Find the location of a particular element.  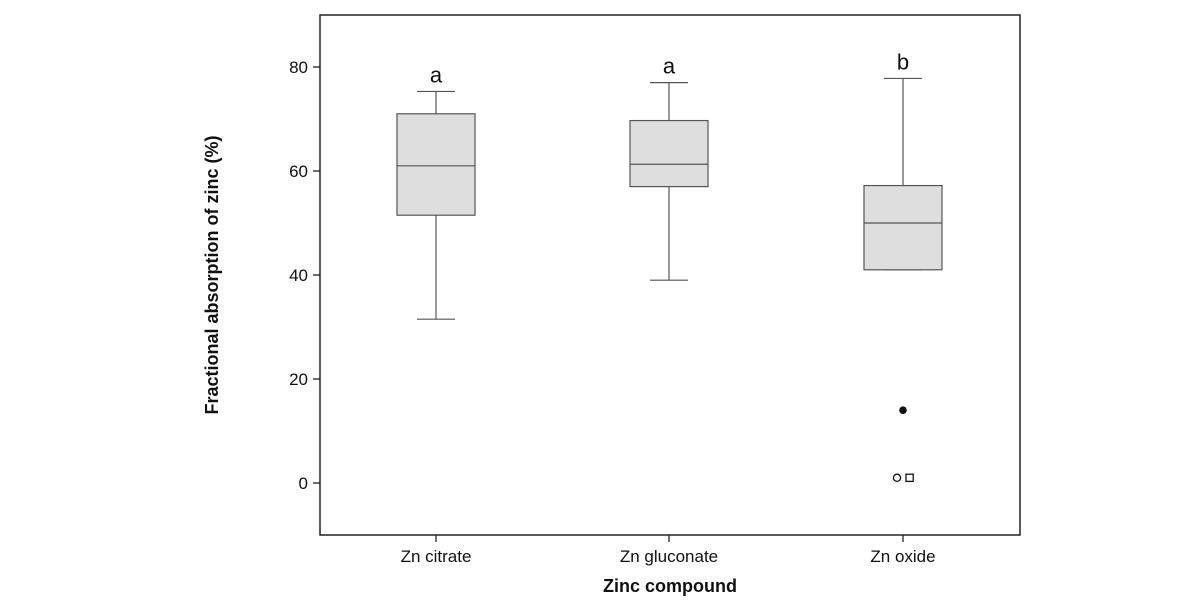

y-axis: 0 20 40 60 80 is located at coordinates (304, 275).